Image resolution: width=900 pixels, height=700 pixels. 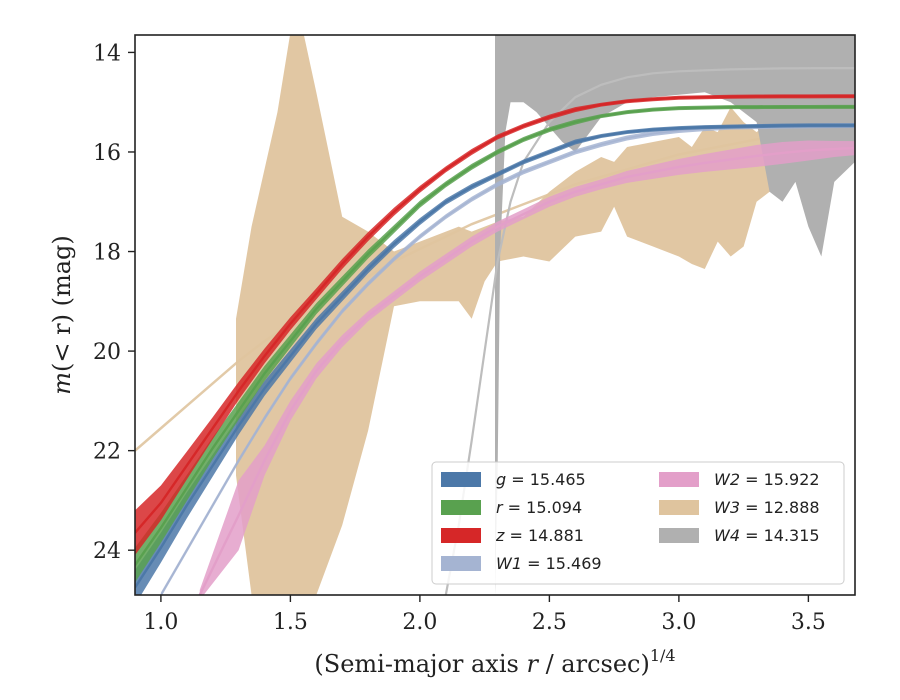 I want to click on y-axis-title: m(< r) (mag), so click(x=62, y=315).